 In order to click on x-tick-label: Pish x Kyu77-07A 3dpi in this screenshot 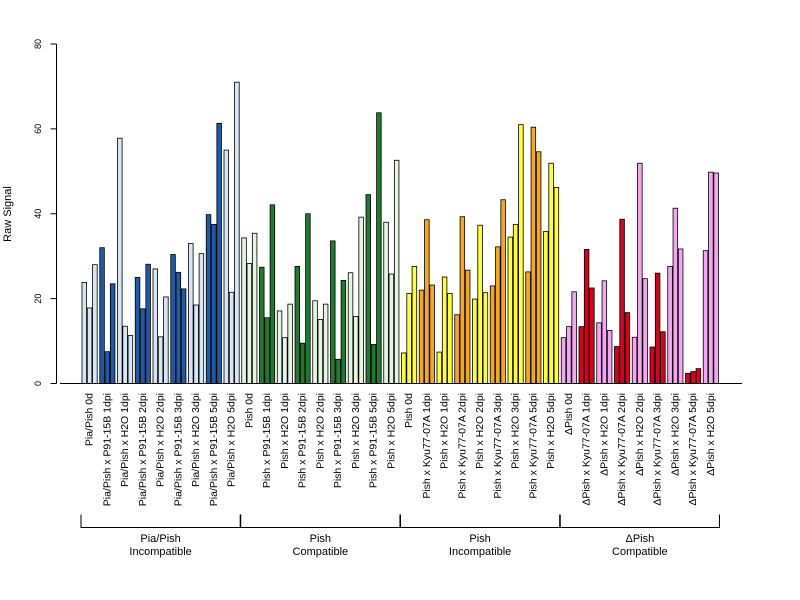, I will do `click(498, 446)`.